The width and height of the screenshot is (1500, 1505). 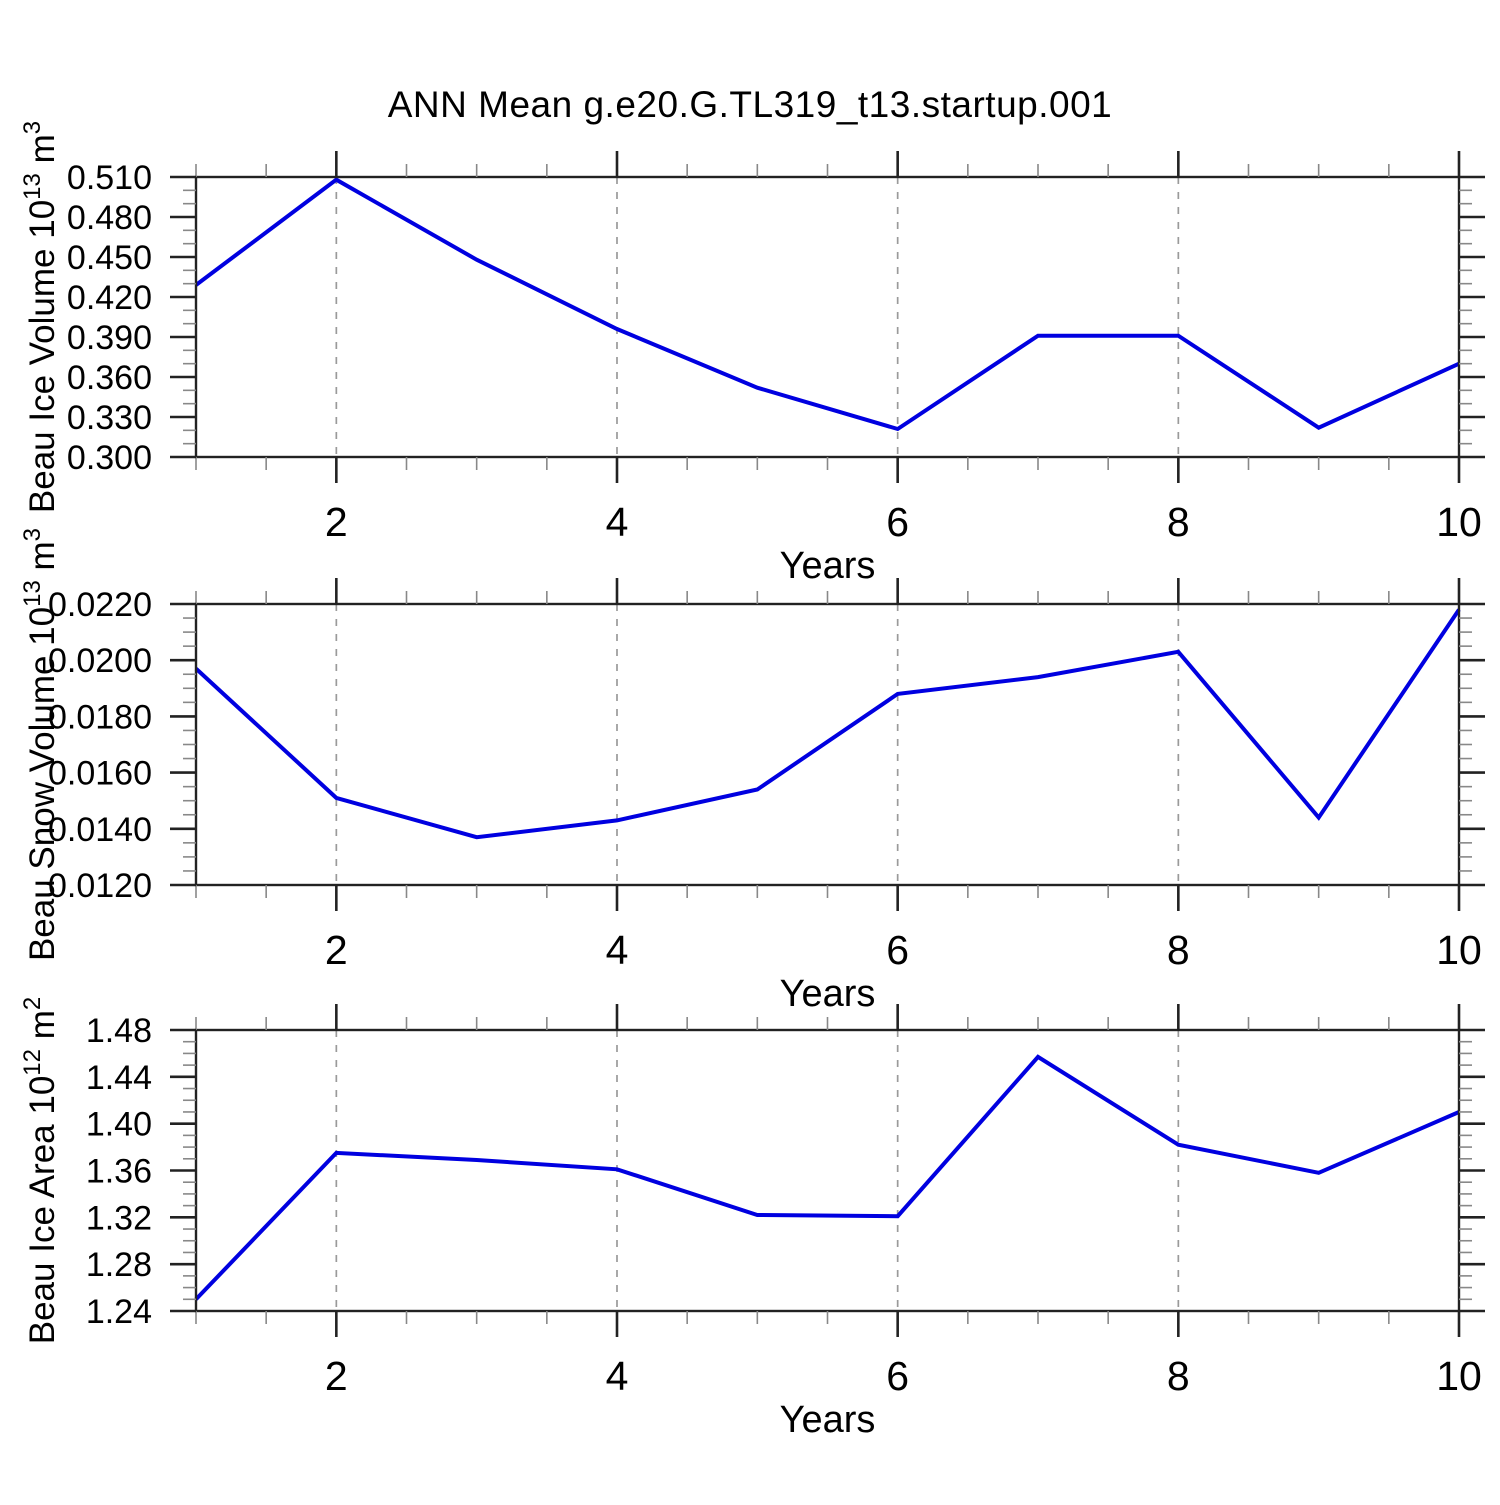 I want to click on y-axis-title: Beau Ice Area 1012 m2, so click(x=40, y=1171).